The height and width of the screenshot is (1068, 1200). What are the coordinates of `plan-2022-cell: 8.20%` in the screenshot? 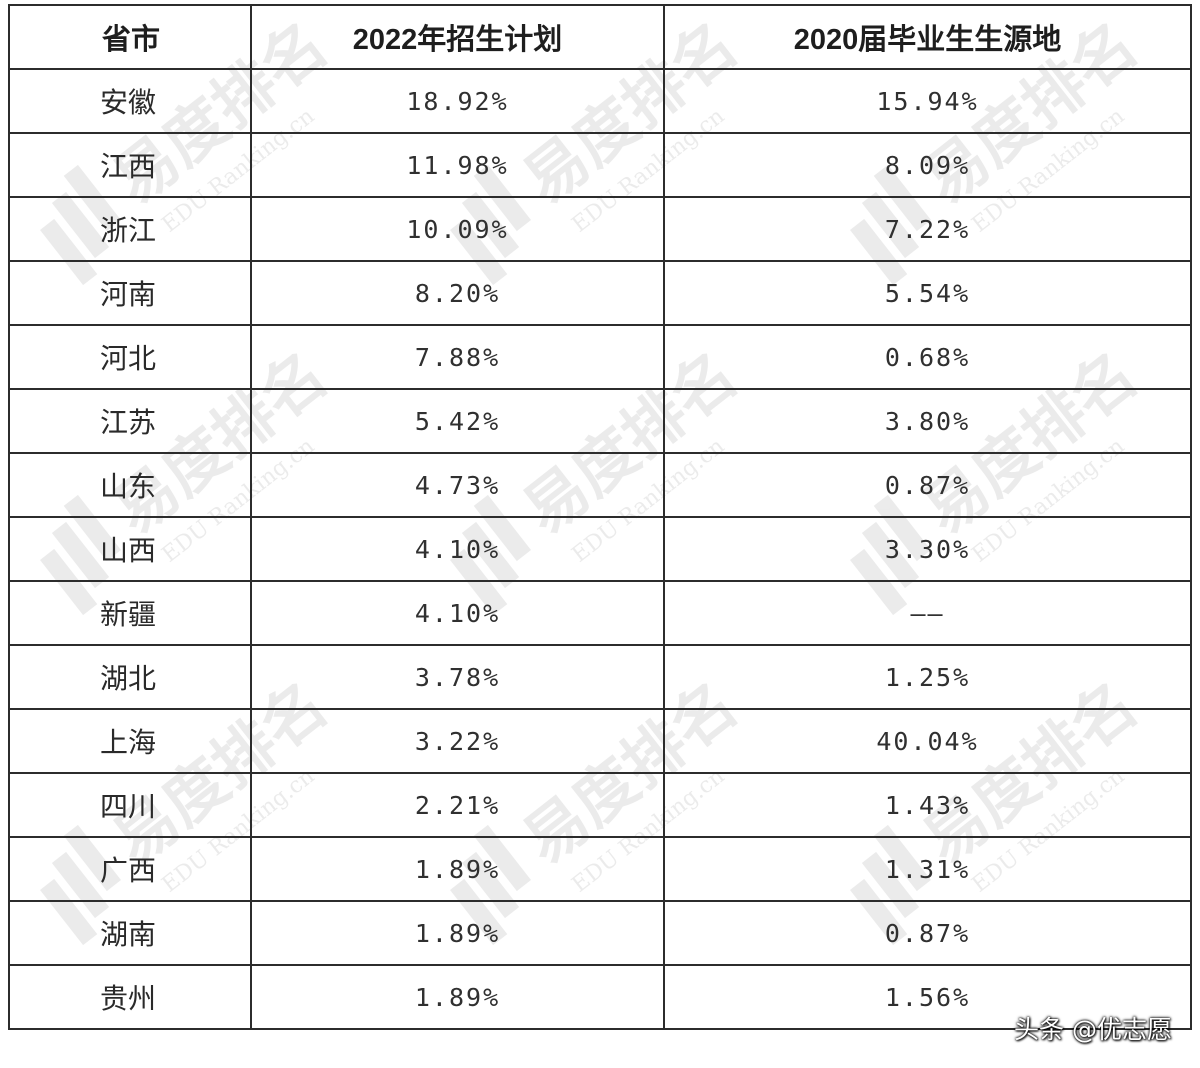 It's located at (457, 293).